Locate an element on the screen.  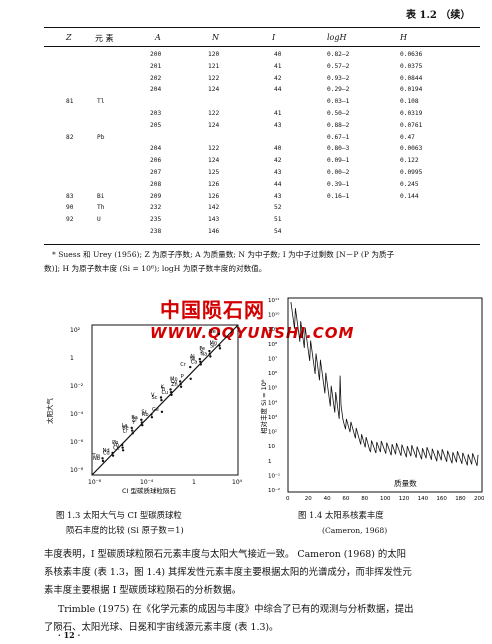
fig14-y-tick-label: 10⁻¹ is located at coordinates (274, 475).